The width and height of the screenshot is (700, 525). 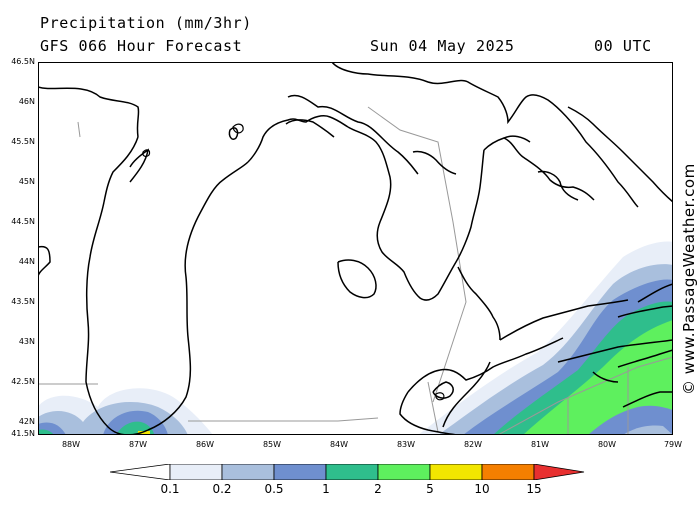 I want to click on legend-label: 0.1, so click(x=170, y=489).